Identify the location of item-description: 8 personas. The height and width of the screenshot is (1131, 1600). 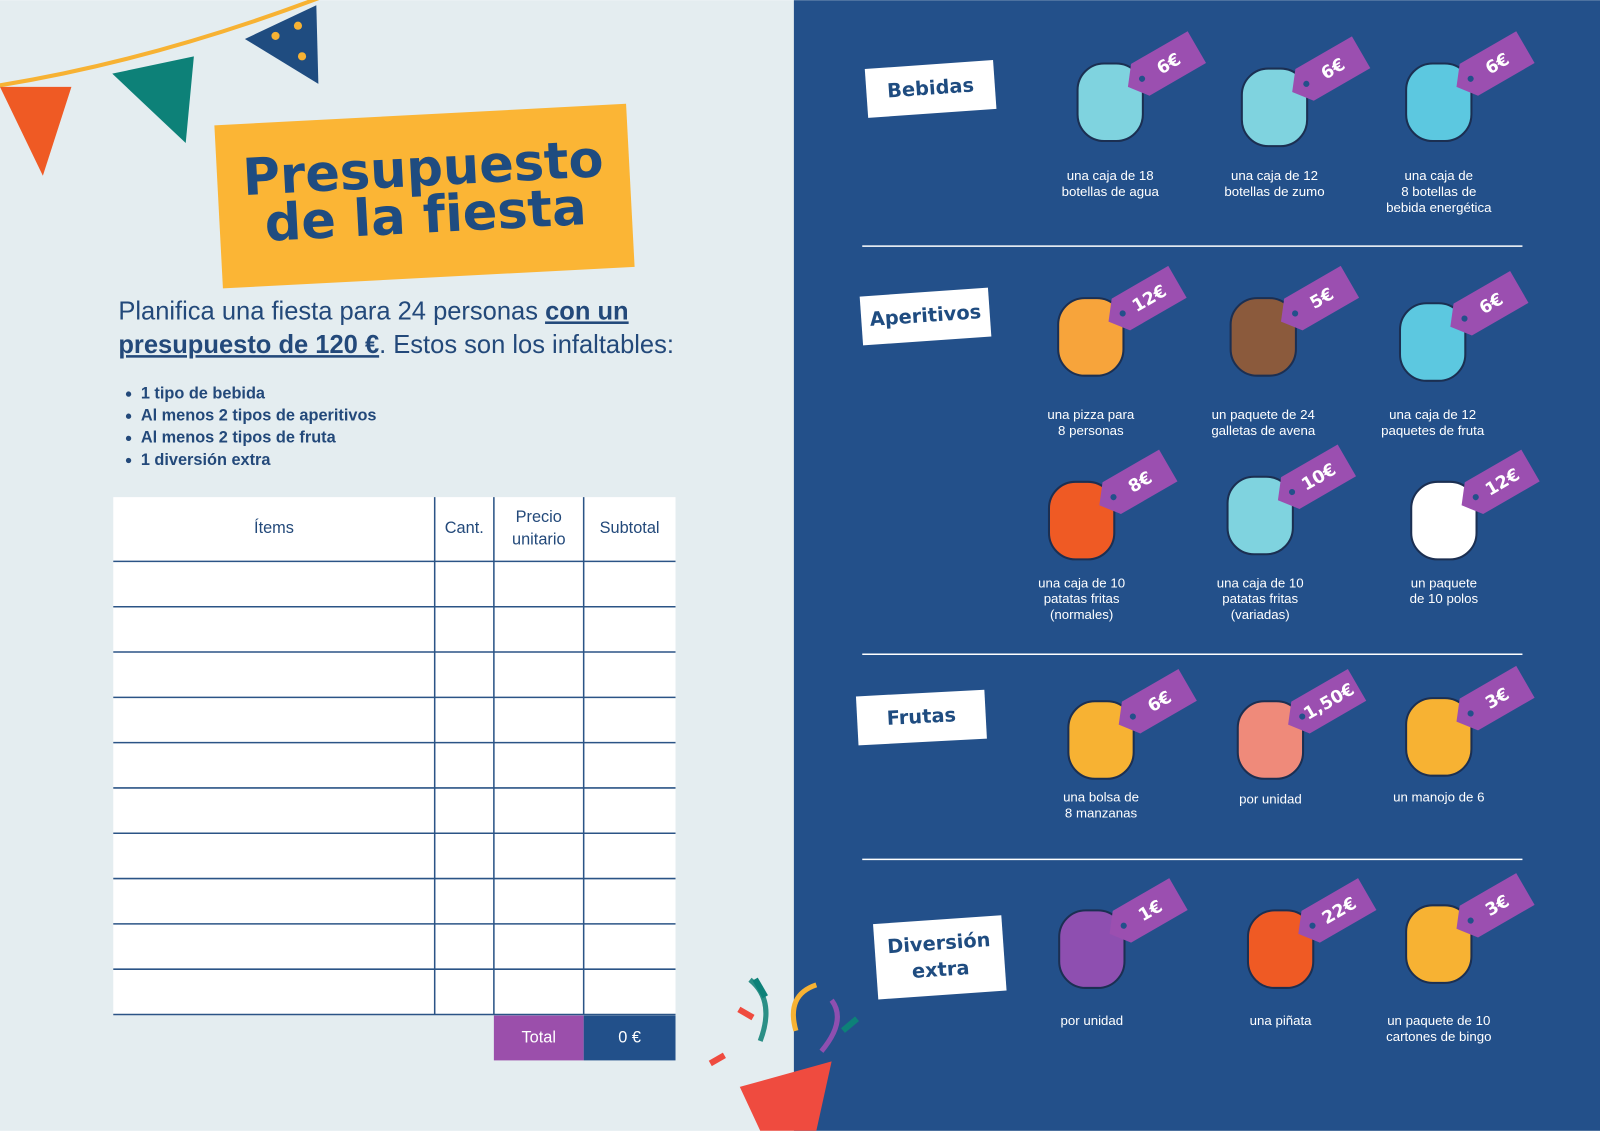
(1091, 430).